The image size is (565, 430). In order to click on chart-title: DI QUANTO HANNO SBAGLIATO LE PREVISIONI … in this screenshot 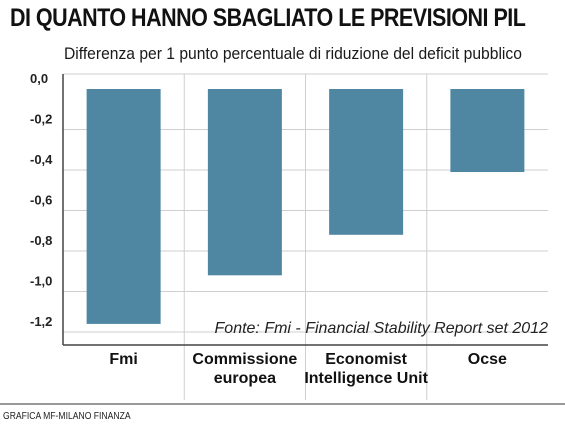, I will do `click(268, 18)`.